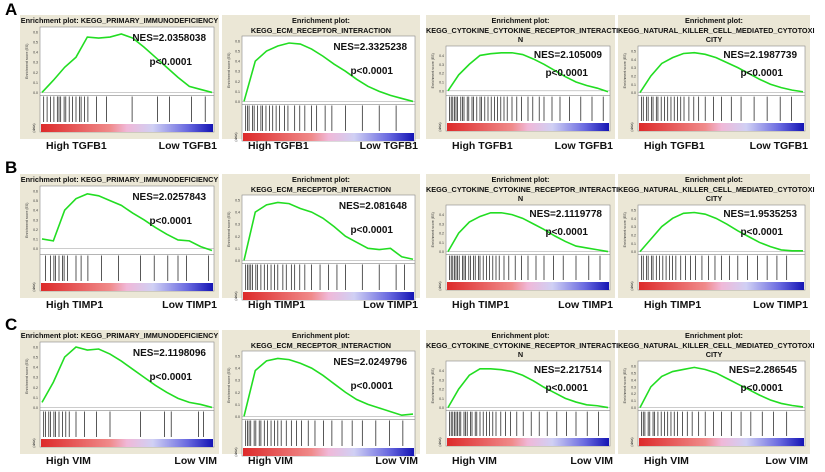  Describe the element at coordinates (568, 55) in the screenshot. I see `nes-value: NES=2.105009` at that location.